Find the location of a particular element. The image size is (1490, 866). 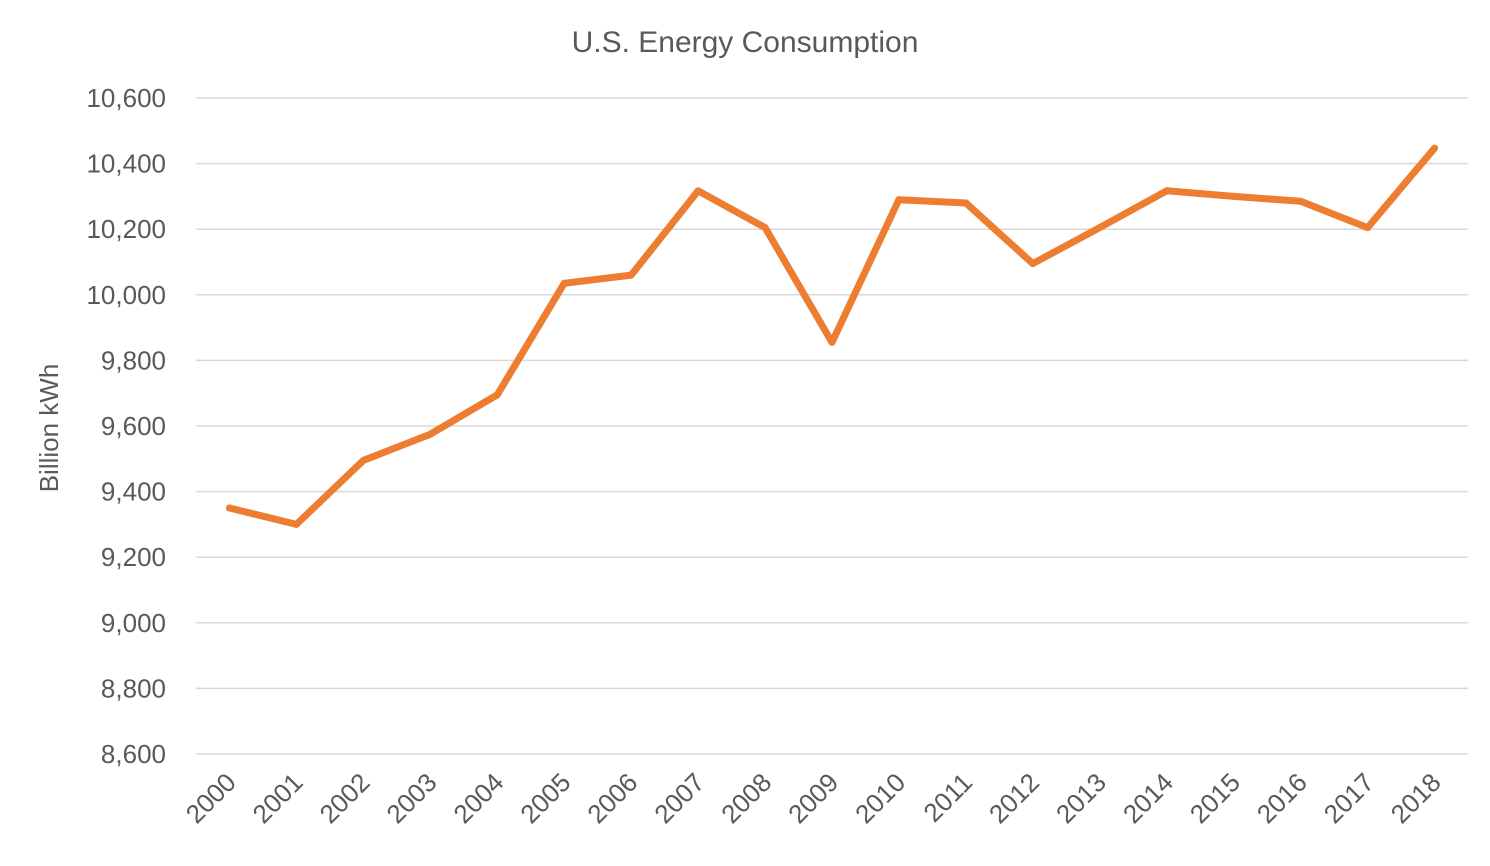

x-tick-label: 2011 is located at coordinates (947, 797).